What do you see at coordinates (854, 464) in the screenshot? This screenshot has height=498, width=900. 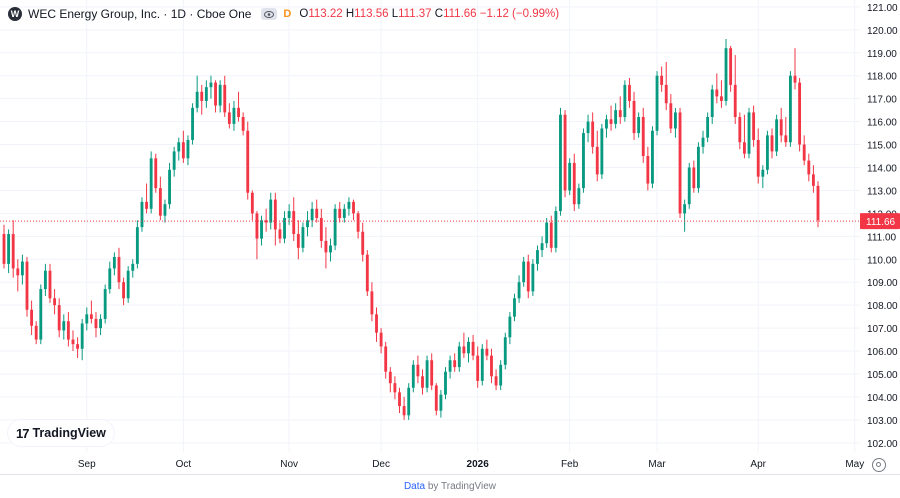 I see `x-tick-label: May` at bounding box center [854, 464].